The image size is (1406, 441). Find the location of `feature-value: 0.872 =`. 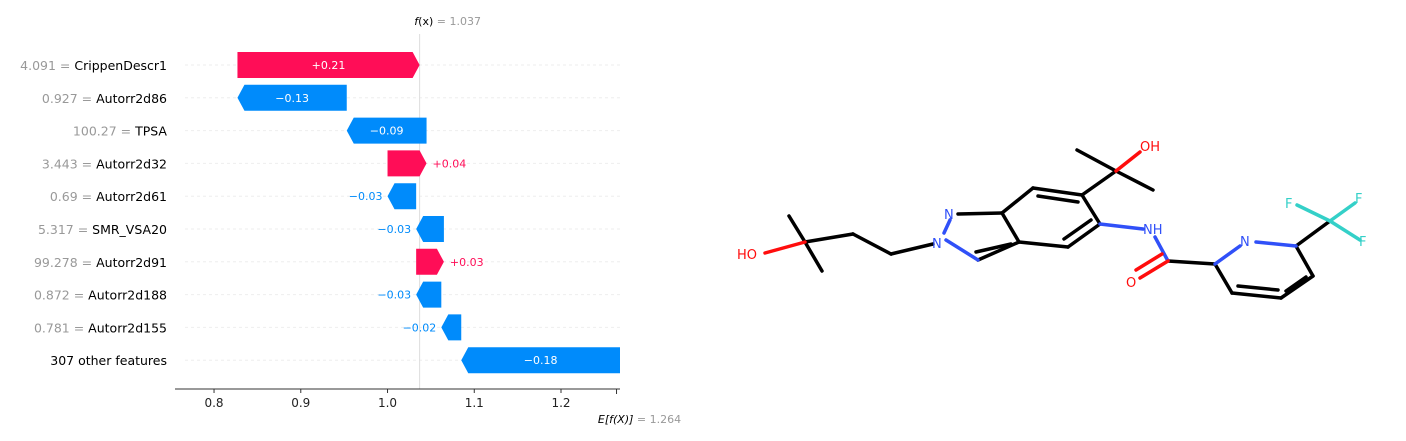

feature-value: 0.872 = is located at coordinates (61, 295).